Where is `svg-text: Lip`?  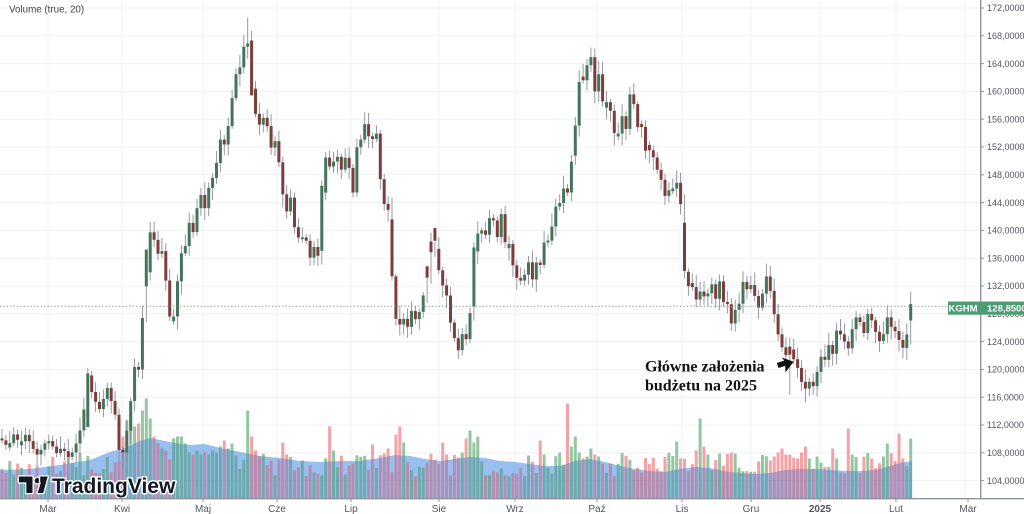
svg-text: Lip is located at coordinates (351, 509).